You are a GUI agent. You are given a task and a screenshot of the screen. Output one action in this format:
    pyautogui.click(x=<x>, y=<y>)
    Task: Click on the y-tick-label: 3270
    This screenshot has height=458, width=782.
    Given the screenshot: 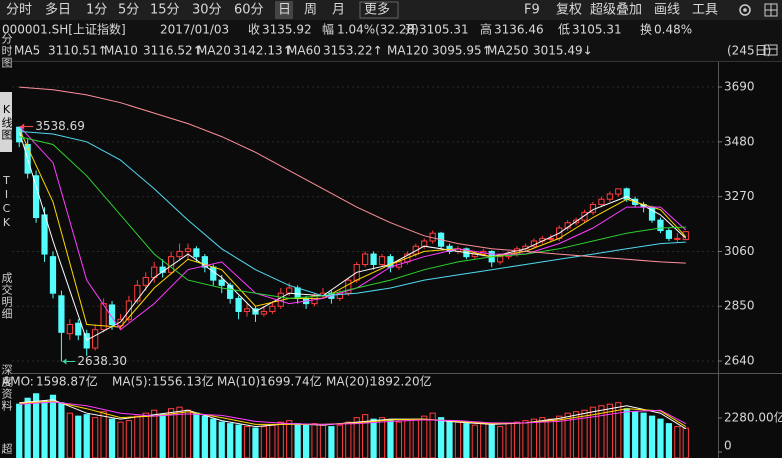 What is the action you would take?
    pyautogui.click(x=739, y=196)
    